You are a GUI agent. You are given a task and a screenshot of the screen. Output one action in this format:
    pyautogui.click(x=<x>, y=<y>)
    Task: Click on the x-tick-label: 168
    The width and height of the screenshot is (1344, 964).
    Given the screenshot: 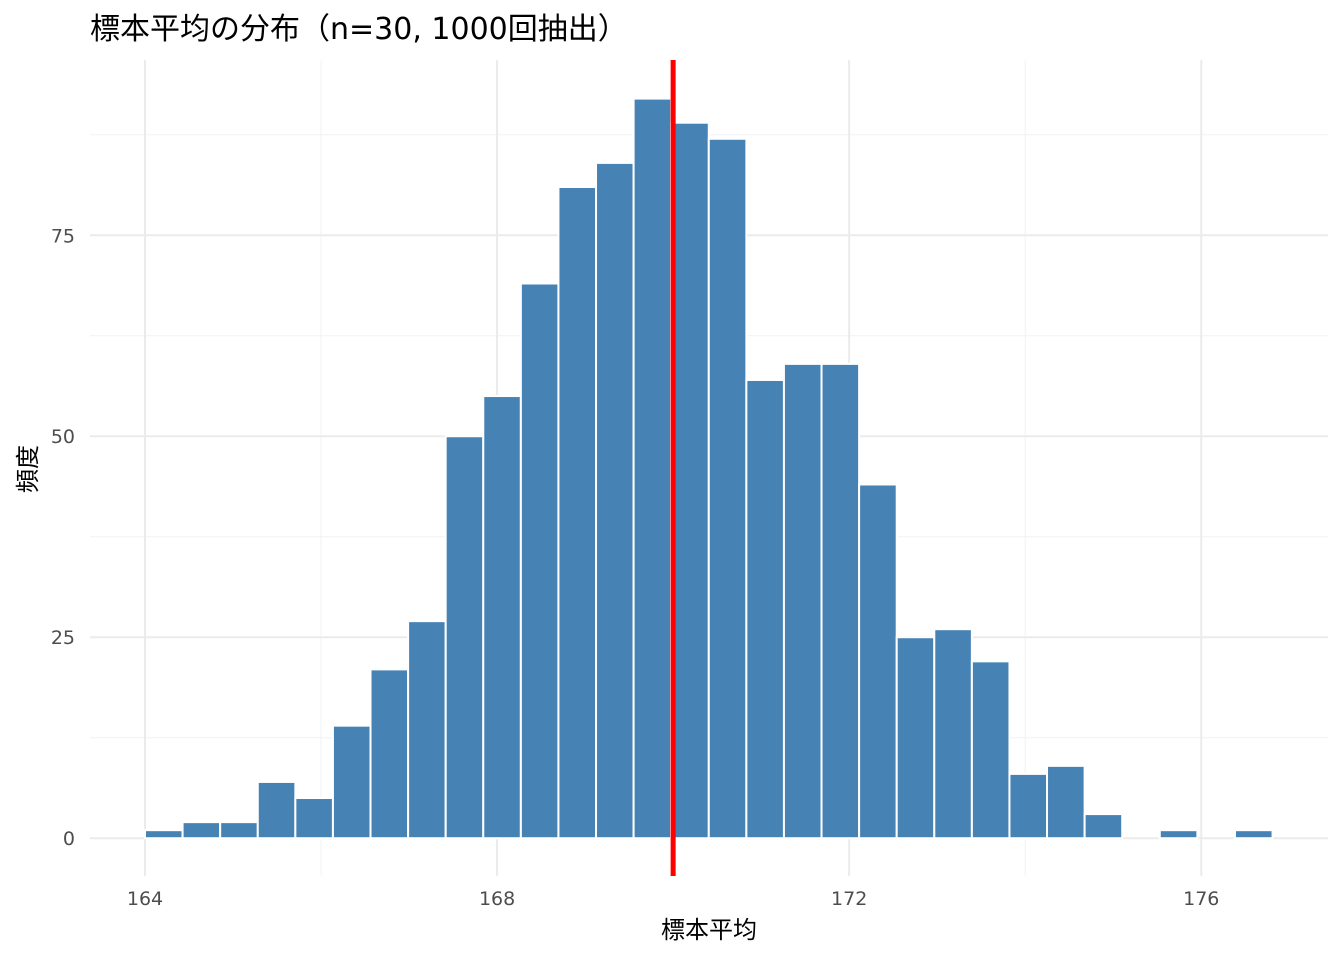 What is the action you would take?
    pyautogui.click(x=497, y=899)
    